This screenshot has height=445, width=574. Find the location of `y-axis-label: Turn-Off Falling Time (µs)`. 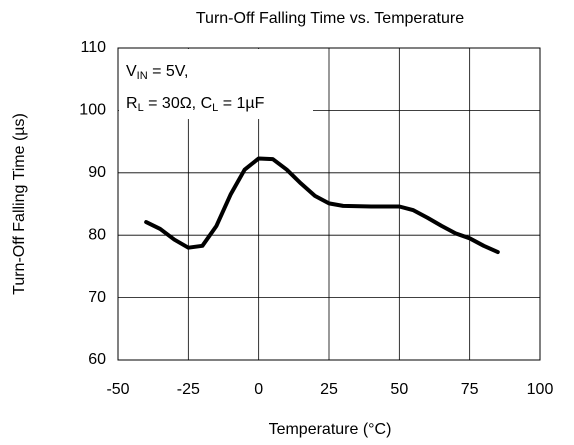

y-axis-label: Turn-Off Falling Time (µs) is located at coordinates (19, 204).